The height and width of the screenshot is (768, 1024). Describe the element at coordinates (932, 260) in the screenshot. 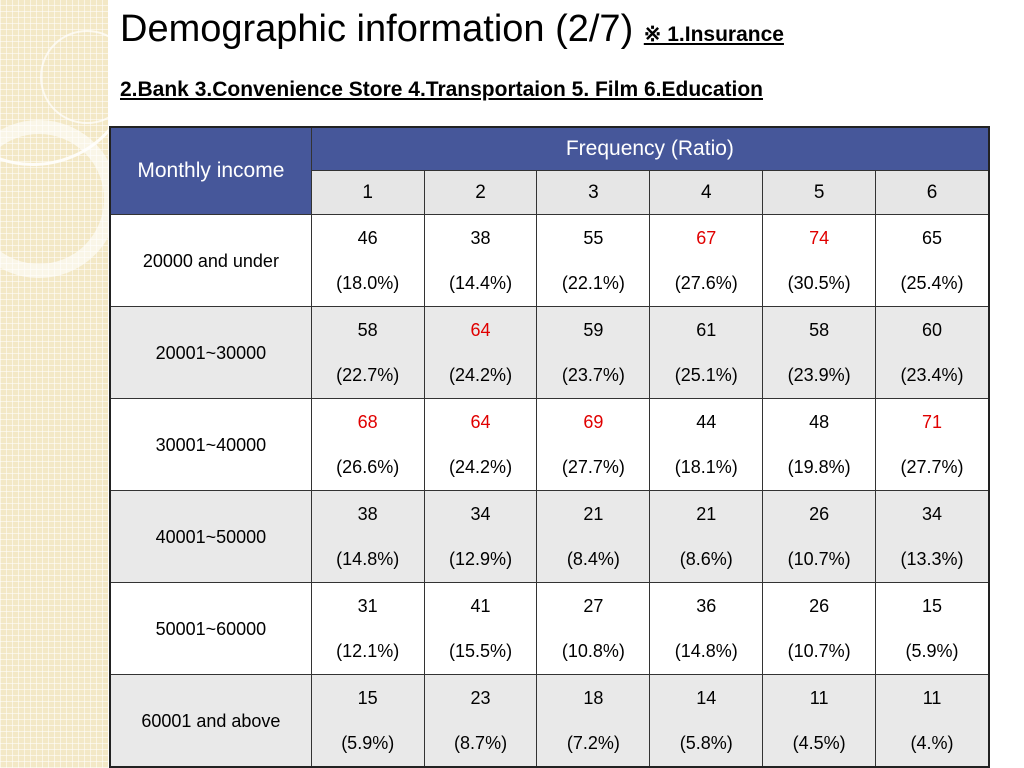

I see `frequency-cell: 65 (25.4%)` at that location.